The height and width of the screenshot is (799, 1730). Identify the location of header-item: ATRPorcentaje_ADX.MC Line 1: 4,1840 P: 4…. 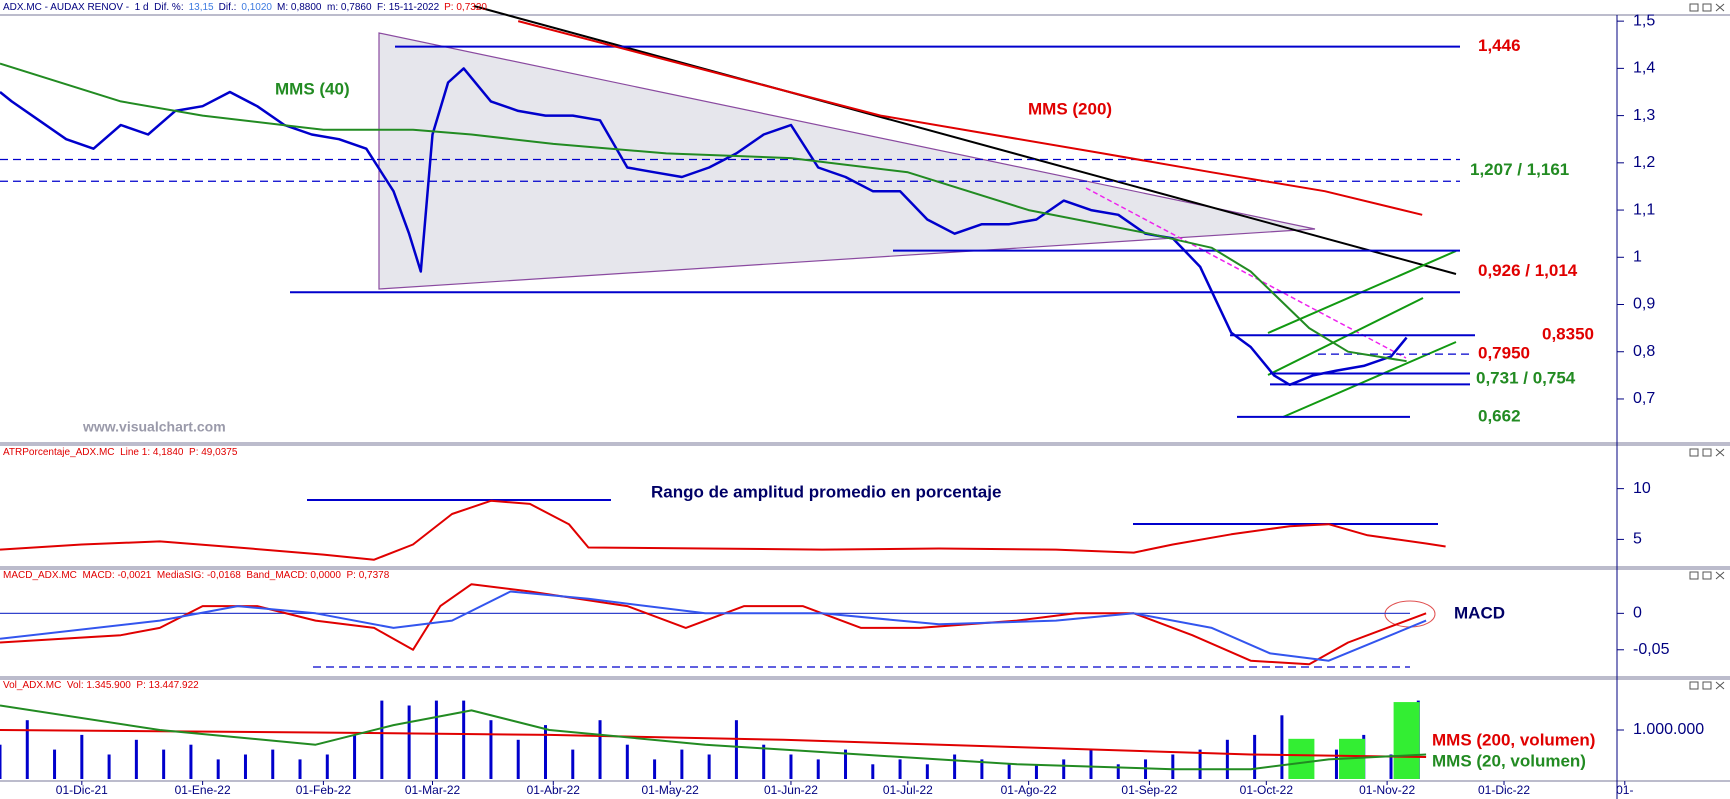
(120, 452).